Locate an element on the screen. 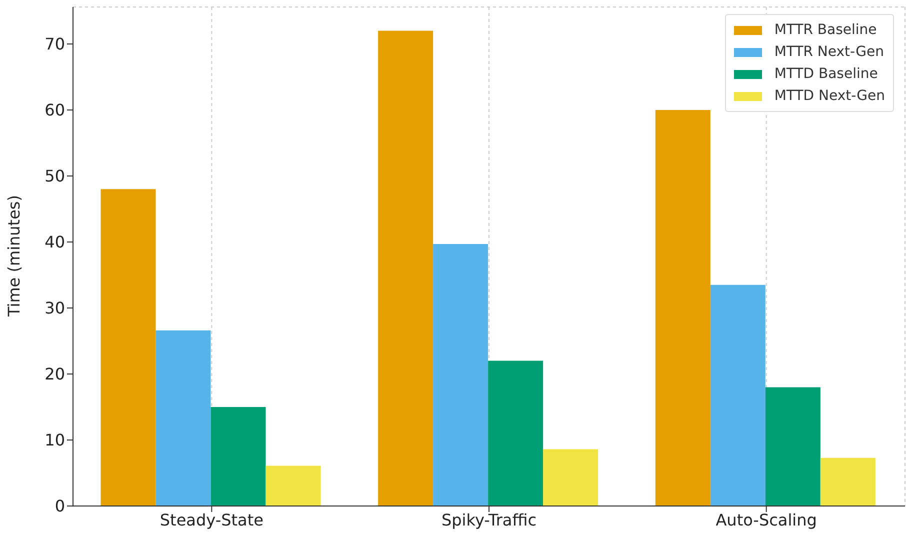  y-tick-label: 40 is located at coordinates (54, 242).